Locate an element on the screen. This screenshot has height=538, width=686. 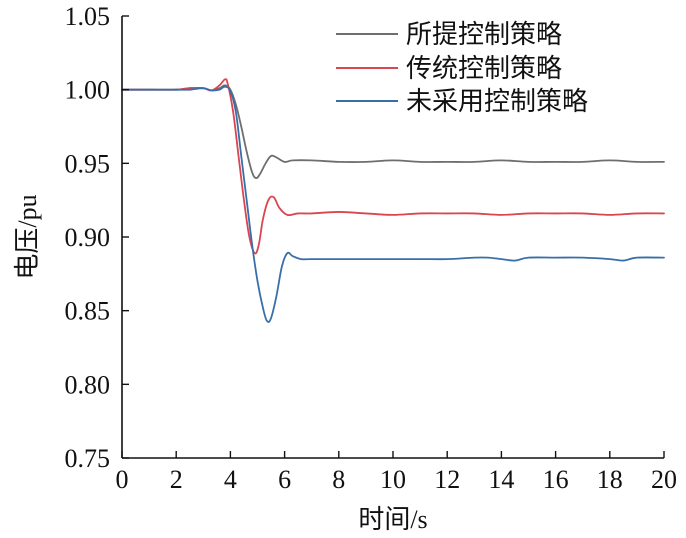
x-tick-label: 20 is located at coordinates (664, 479).